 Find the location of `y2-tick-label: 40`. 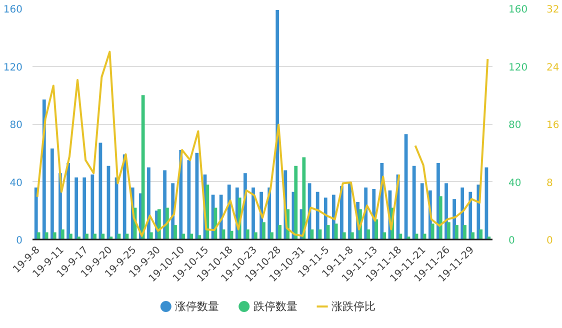

y2-tick-label: 40 is located at coordinates (515, 183).